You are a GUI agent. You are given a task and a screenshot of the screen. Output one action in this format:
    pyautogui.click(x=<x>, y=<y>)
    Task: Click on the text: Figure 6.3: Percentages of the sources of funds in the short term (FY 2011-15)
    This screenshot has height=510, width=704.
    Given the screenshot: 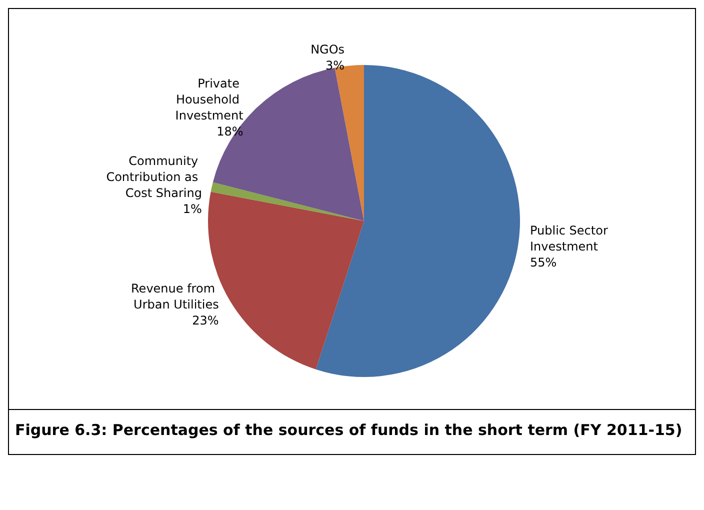 What is the action you would take?
    pyautogui.click(x=352, y=431)
    